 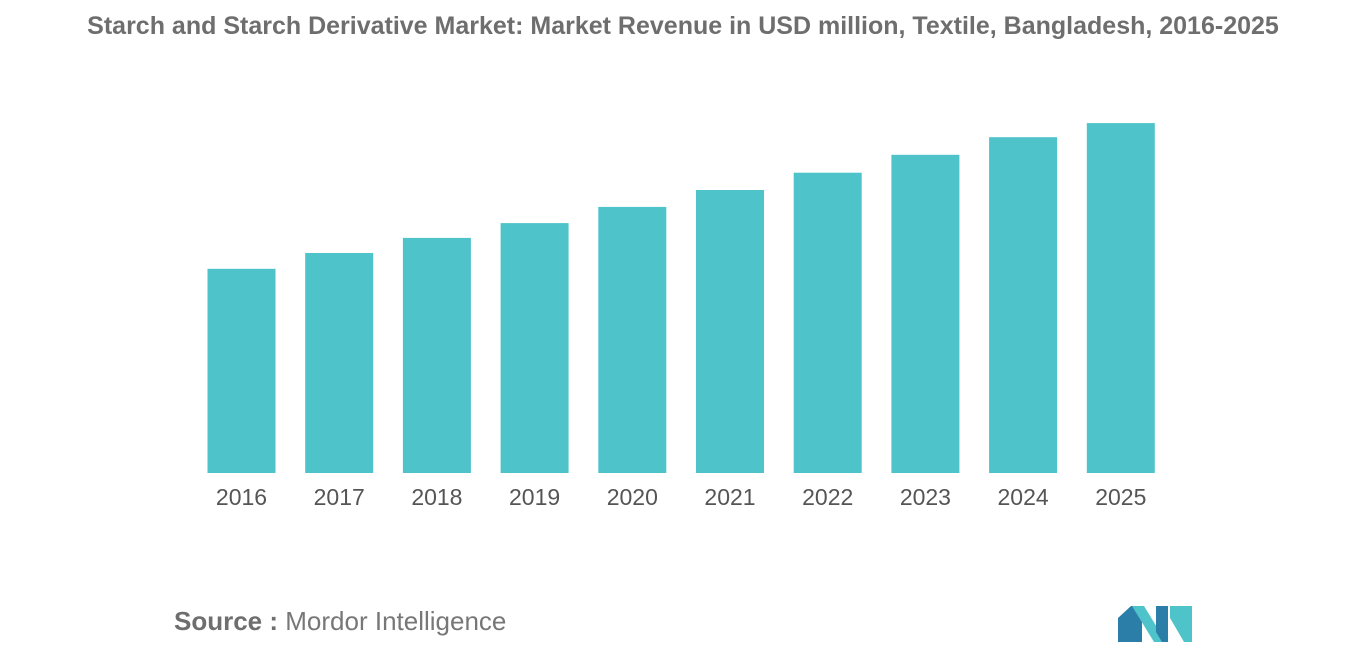 What do you see at coordinates (729, 497) in the screenshot?
I see `x-tick-label-2021: 2021` at bounding box center [729, 497].